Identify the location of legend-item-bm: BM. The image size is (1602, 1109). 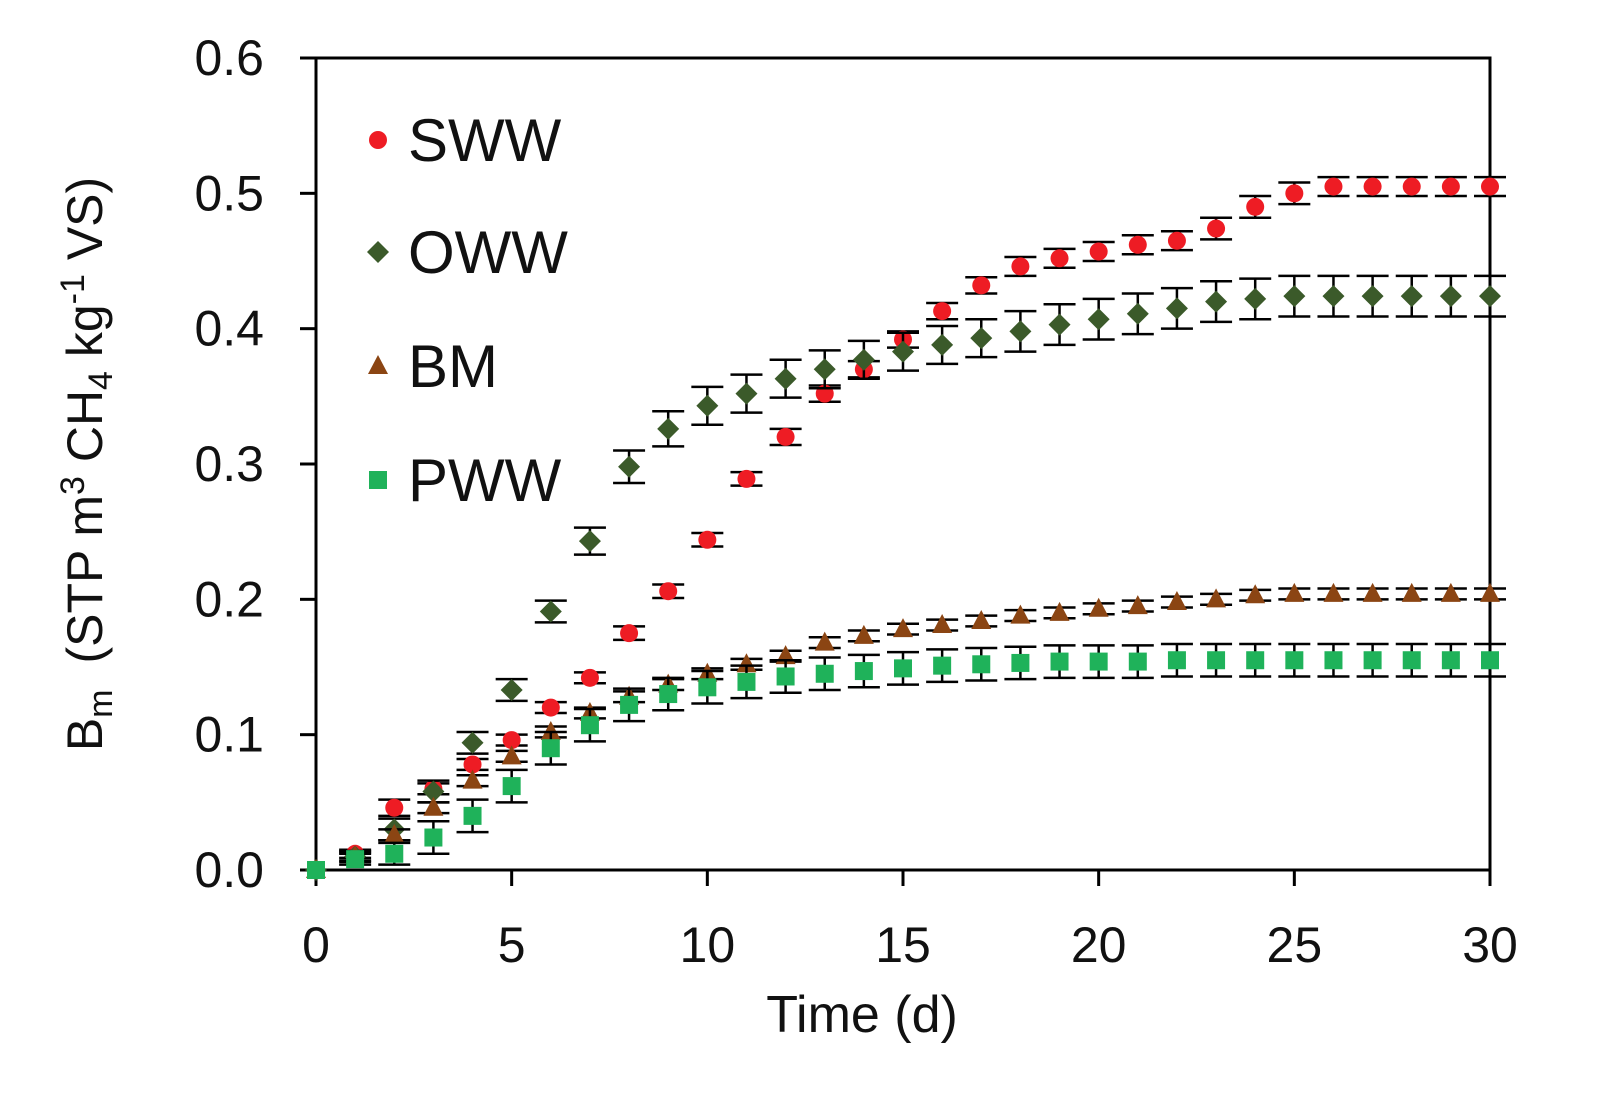
(433, 366).